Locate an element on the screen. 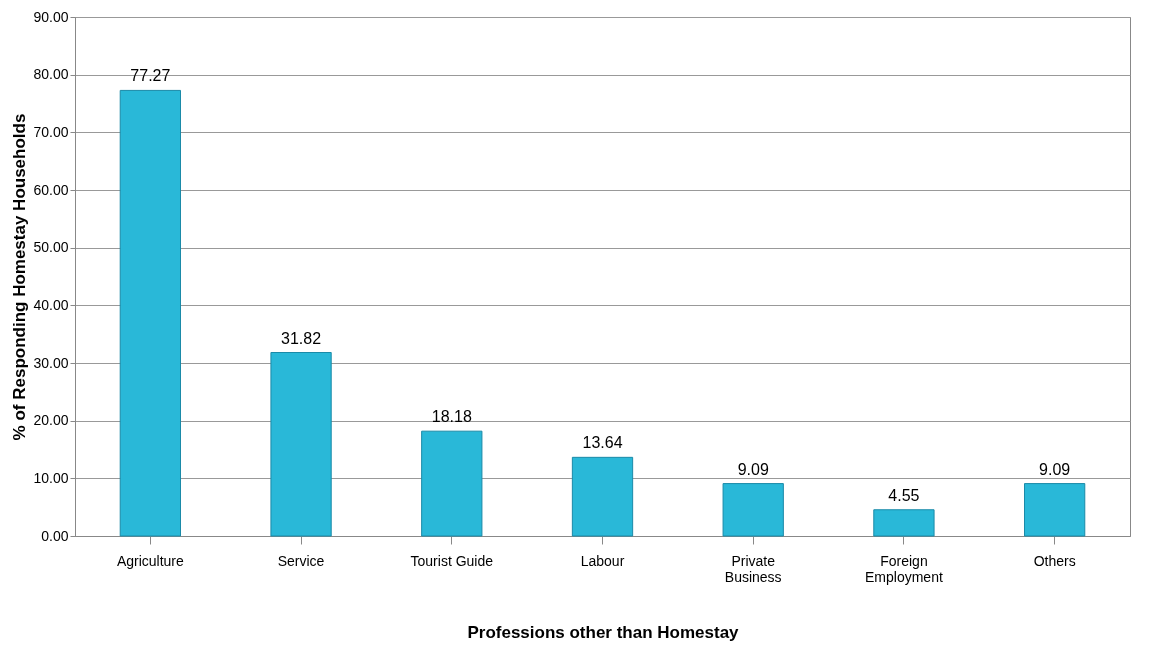  x-tick-label: Others is located at coordinates (1054, 560).